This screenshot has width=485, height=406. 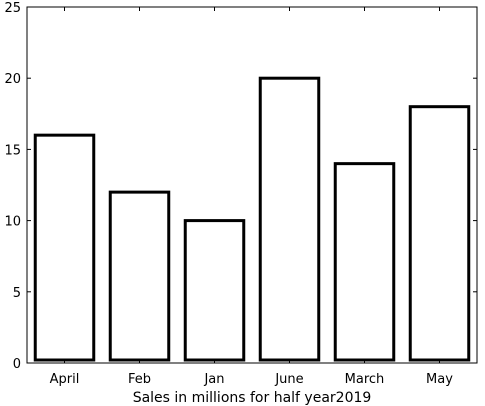 I want to click on bar-jan, so click(x=214, y=290).